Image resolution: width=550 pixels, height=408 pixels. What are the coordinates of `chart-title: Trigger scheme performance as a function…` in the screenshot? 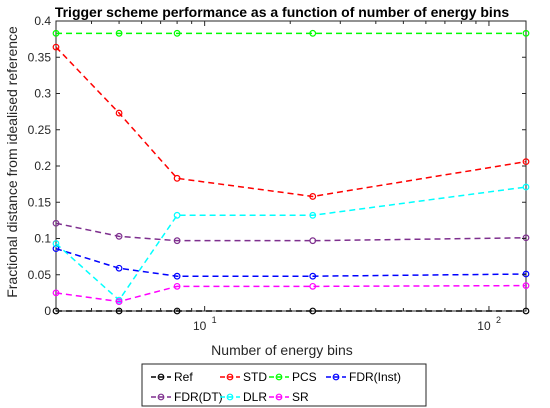 It's located at (282, 12).